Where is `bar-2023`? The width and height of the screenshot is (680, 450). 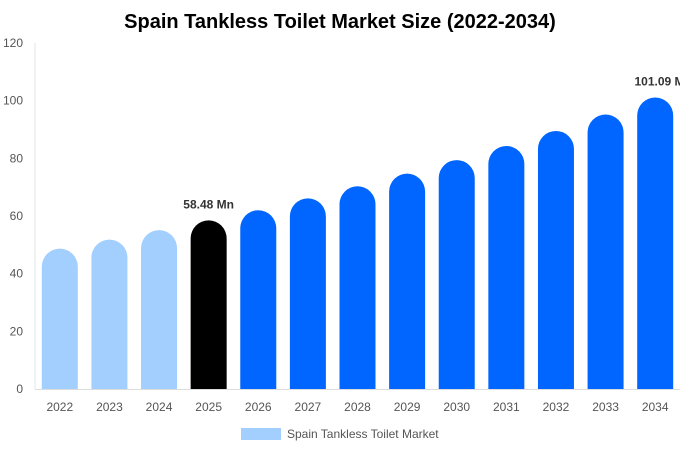
bar-2023 is located at coordinates (109, 314).